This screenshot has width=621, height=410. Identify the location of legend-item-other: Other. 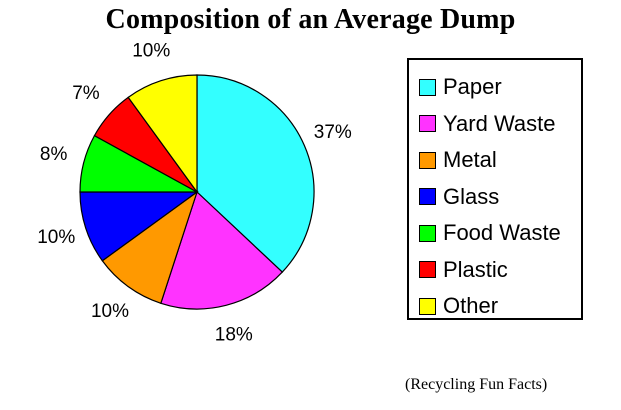
(458, 306).